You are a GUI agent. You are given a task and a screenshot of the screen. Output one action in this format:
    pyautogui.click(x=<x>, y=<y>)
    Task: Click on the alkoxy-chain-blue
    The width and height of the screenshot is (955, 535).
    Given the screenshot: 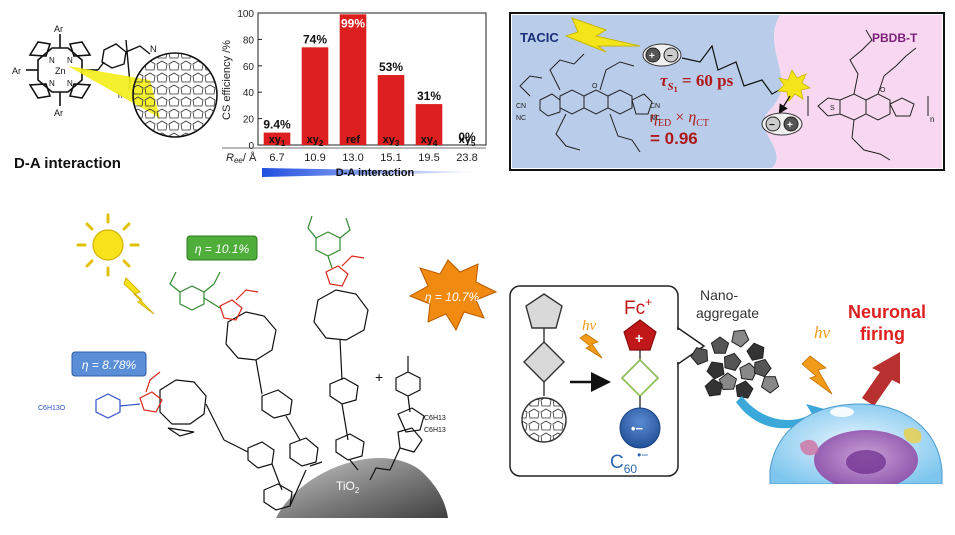 What is the action you would take?
    pyautogui.click(x=118, y=406)
    